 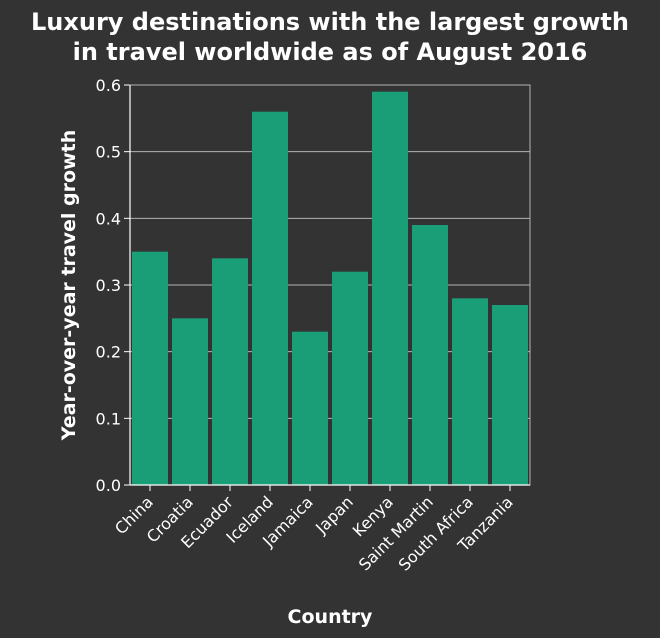 I want to click on y-tick-label: 0.3, so click(x=108, y=285).